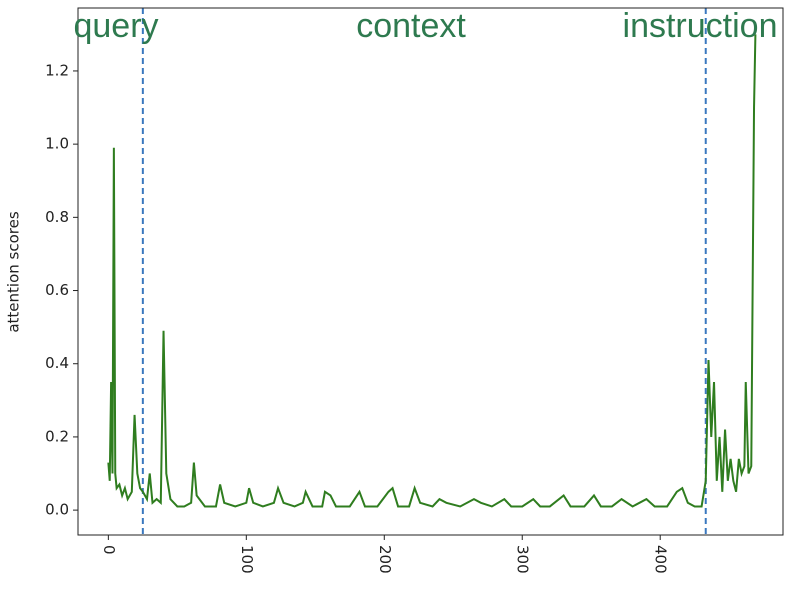  I want to click on y-tick-label: 0.6, so click(57, 290).